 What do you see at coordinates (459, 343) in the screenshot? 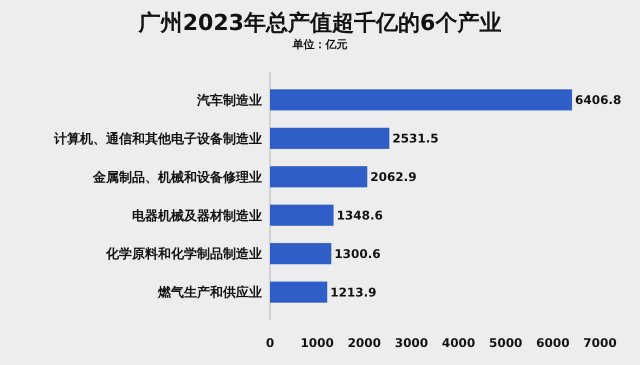
I see `x-tick-label: 4000` at bounding box center [459, 343].